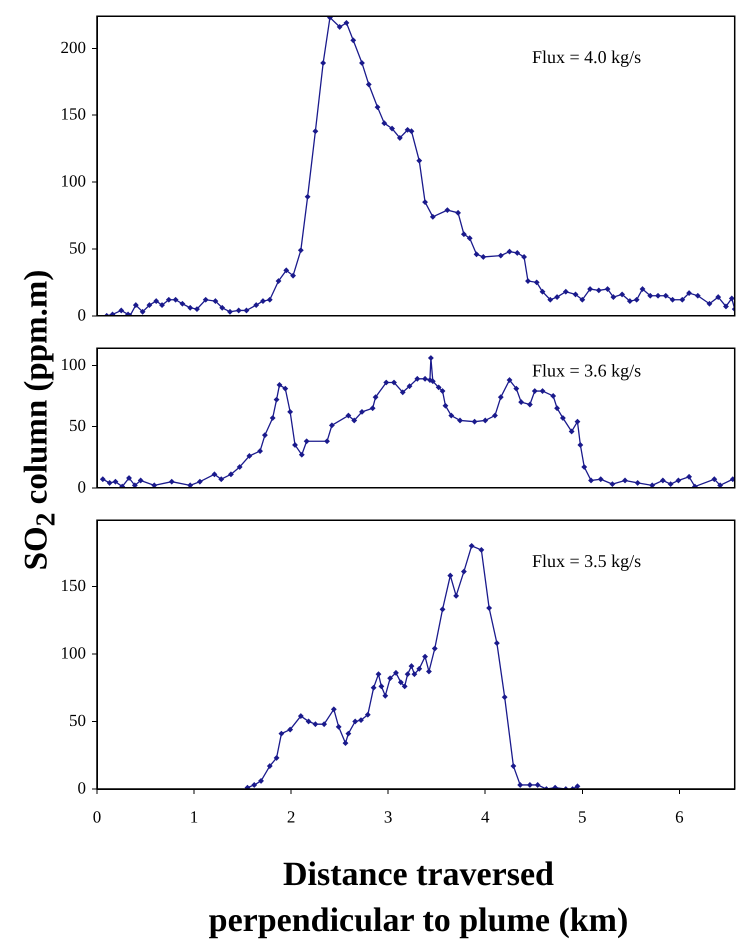 This screenshot has width=740, height=949. Describe the element at coordinates (587, 56) in the screenshot. I see `annotation: Flux = 4.0 kg/s` at that location.